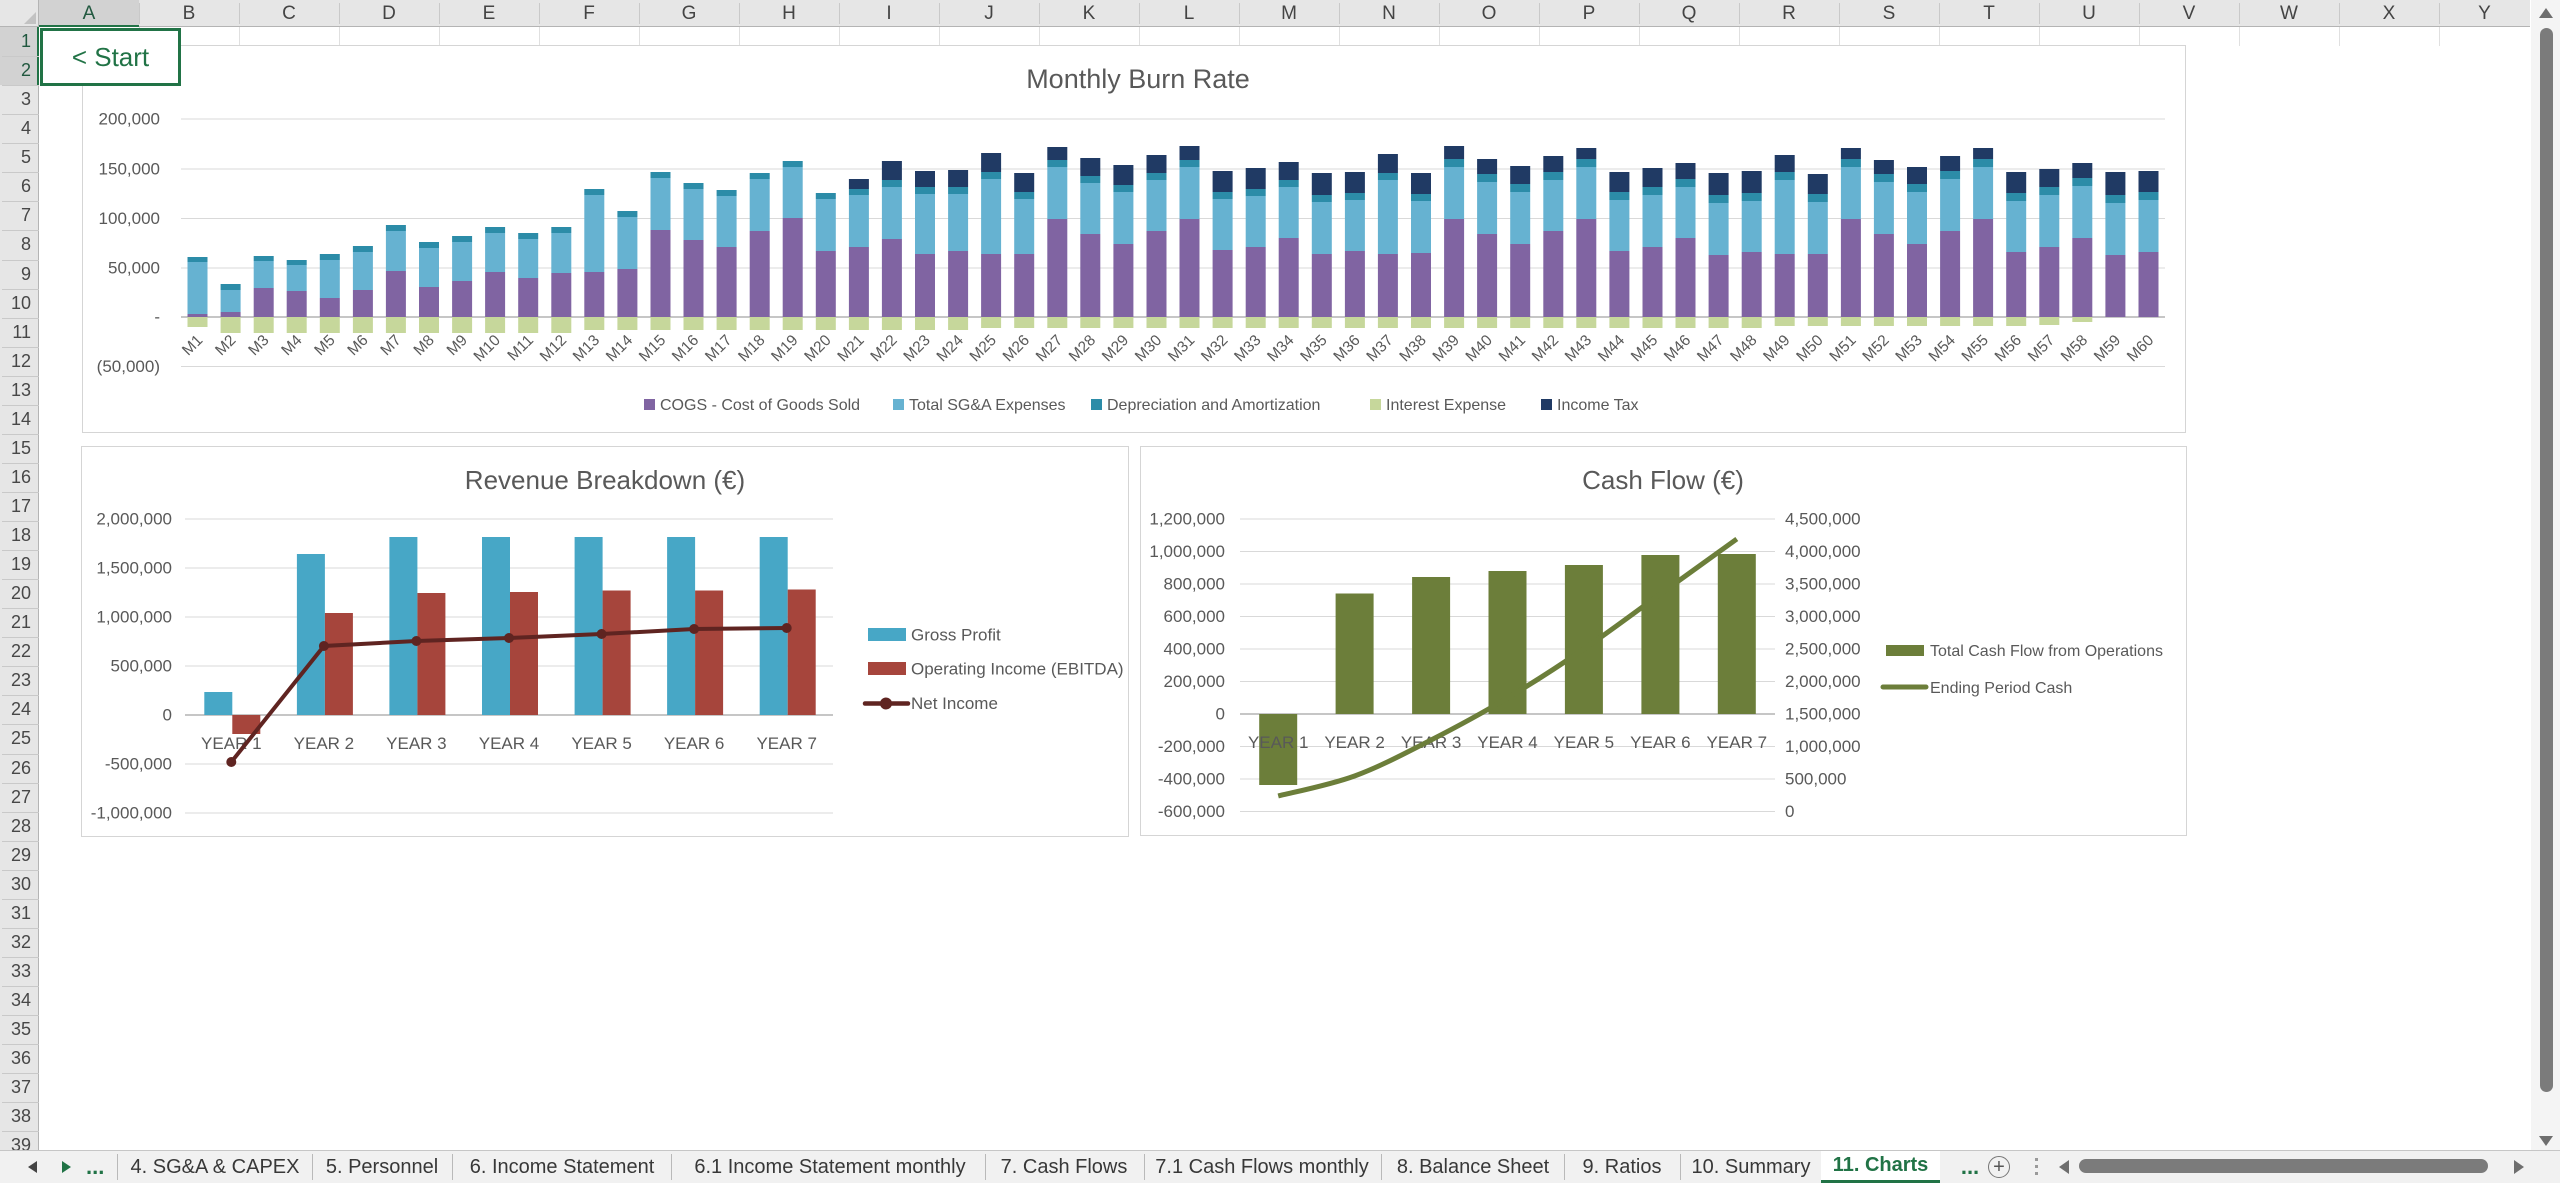 The image size is (2560, 1183). What do you see at coordinates (1194, 616) in the screenshot?
I see `svg-text: 600,000` at bounding box center [1194, 616].